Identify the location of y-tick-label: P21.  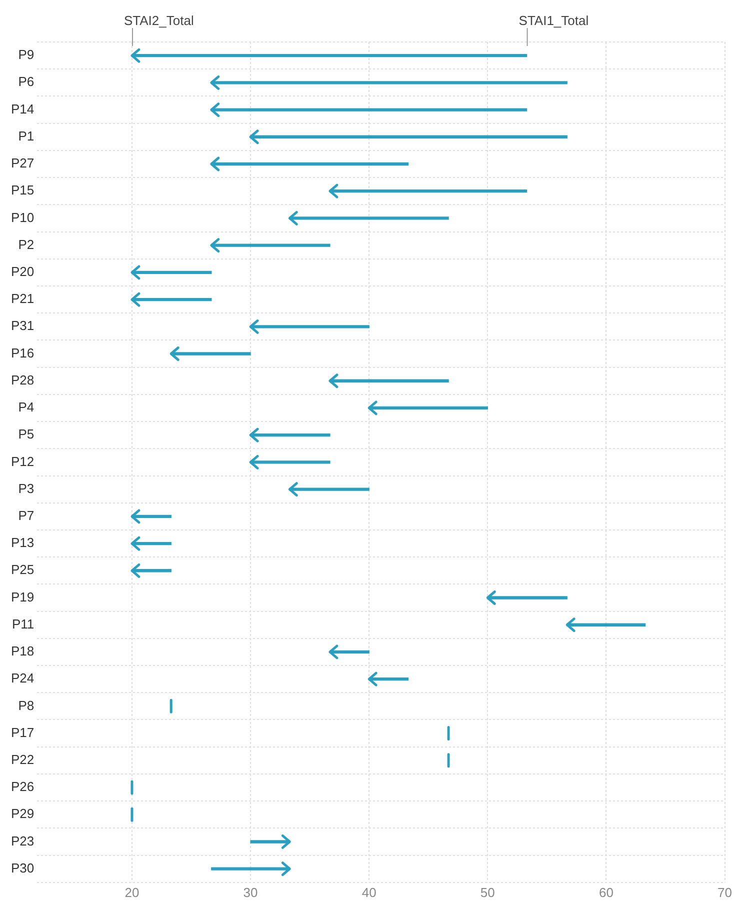
(22, 298).